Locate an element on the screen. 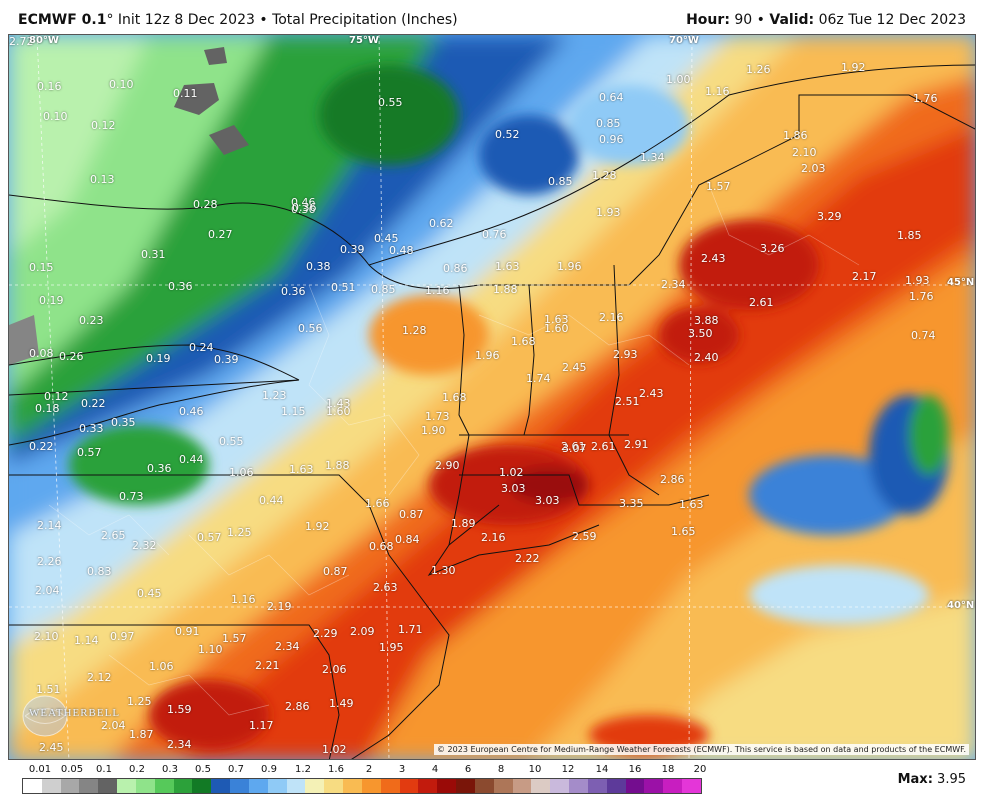 This screenshot has height=808, width=984. precip-value-label: 0.08 is located at coordinates (41, 353).